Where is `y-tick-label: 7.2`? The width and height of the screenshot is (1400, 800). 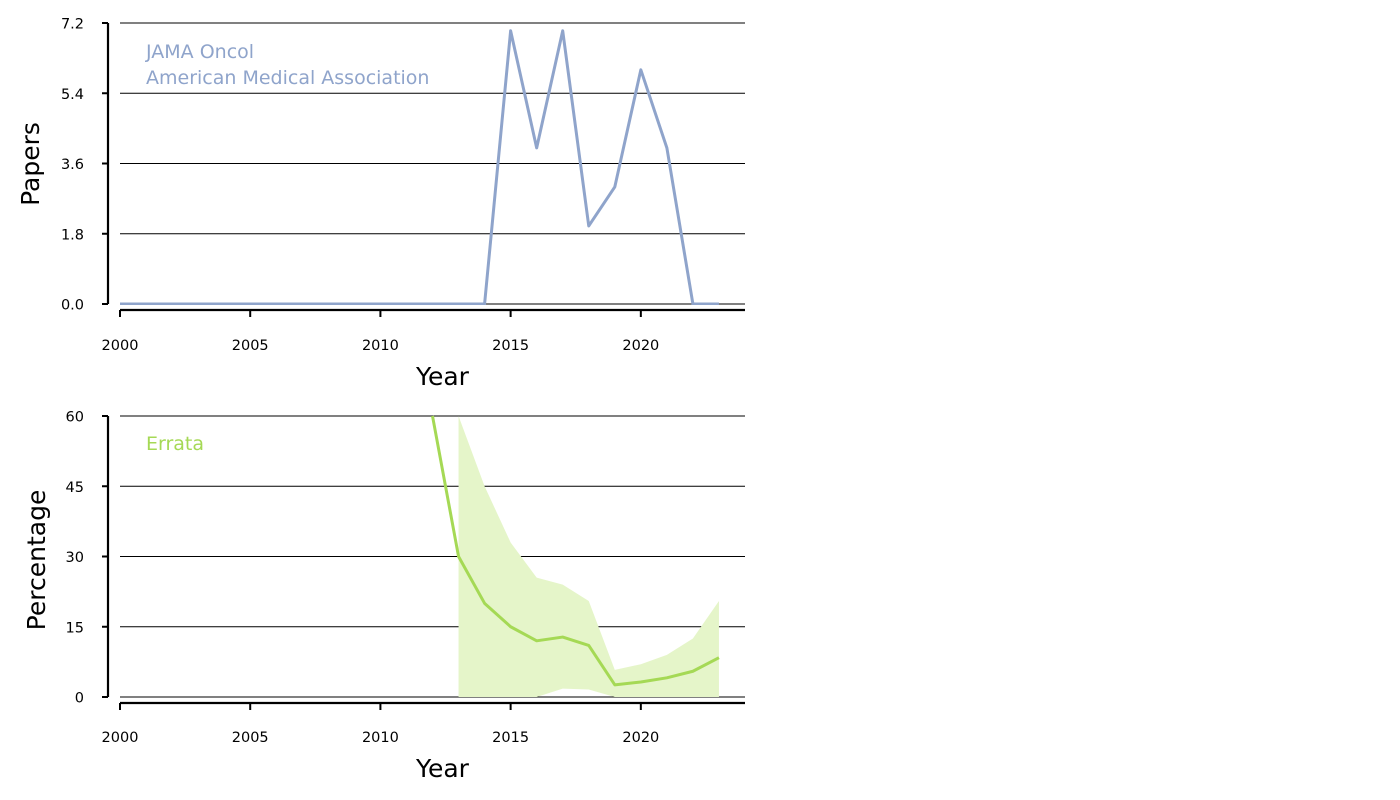
y-tick-label: 7.2 is located at coordinates (72, 25).